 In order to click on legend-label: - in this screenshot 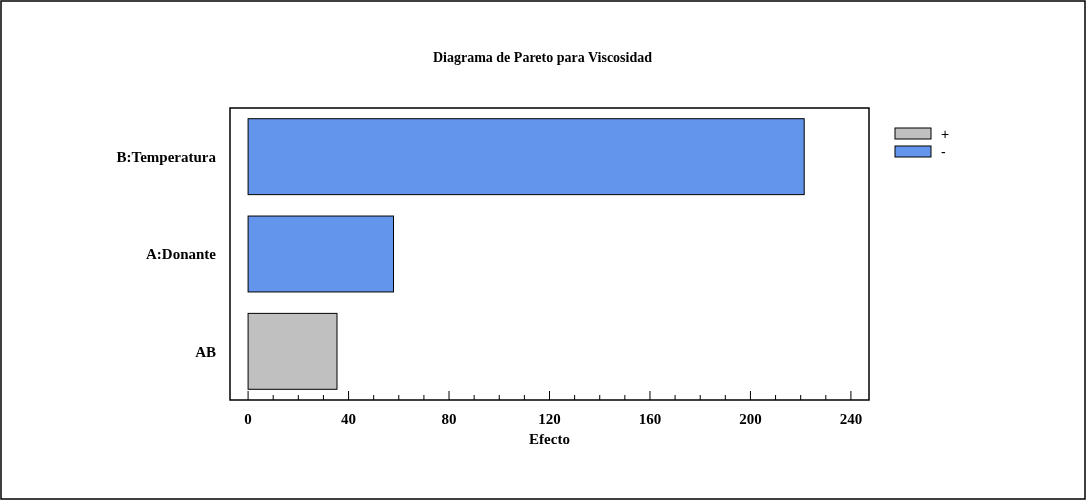, I will do `click(943, 151)`.